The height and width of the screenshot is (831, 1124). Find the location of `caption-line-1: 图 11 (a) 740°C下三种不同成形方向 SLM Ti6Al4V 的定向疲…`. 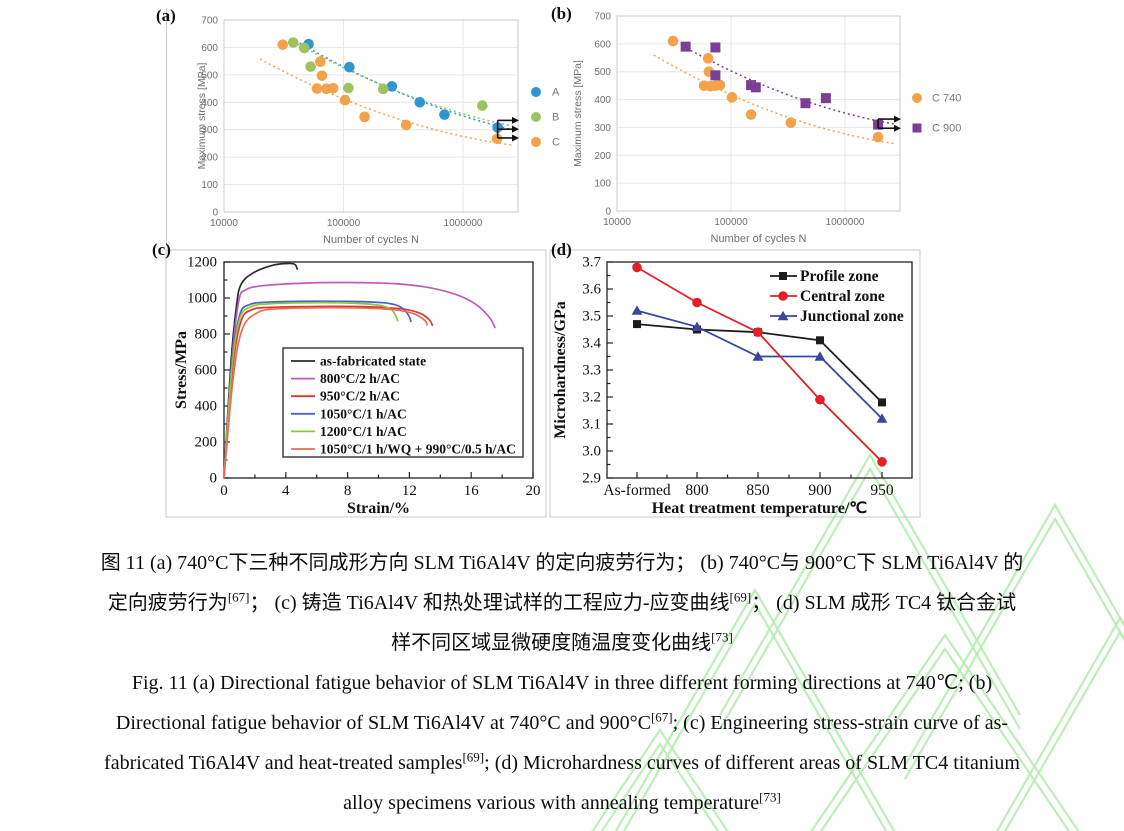

caption-line-1: 图 11 (a) 740°C下三种不同成形方向 SLM Ti6Al4V 的定向疲… is located at coordinates (562, 563).